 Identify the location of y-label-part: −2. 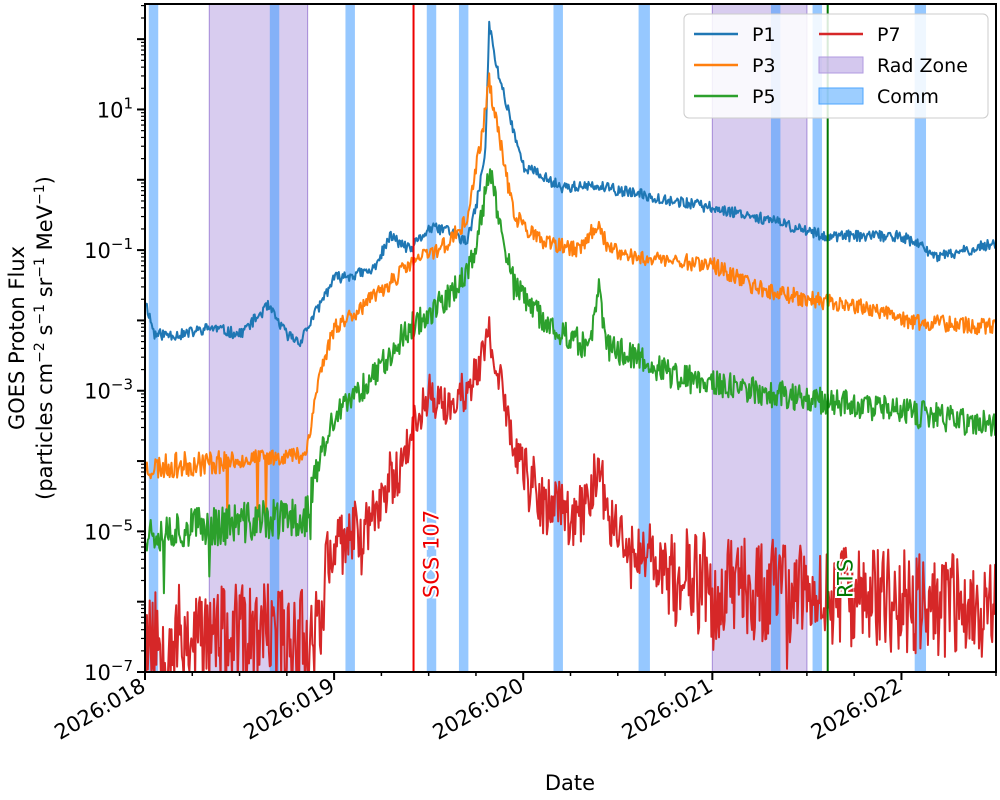
(40, 352).